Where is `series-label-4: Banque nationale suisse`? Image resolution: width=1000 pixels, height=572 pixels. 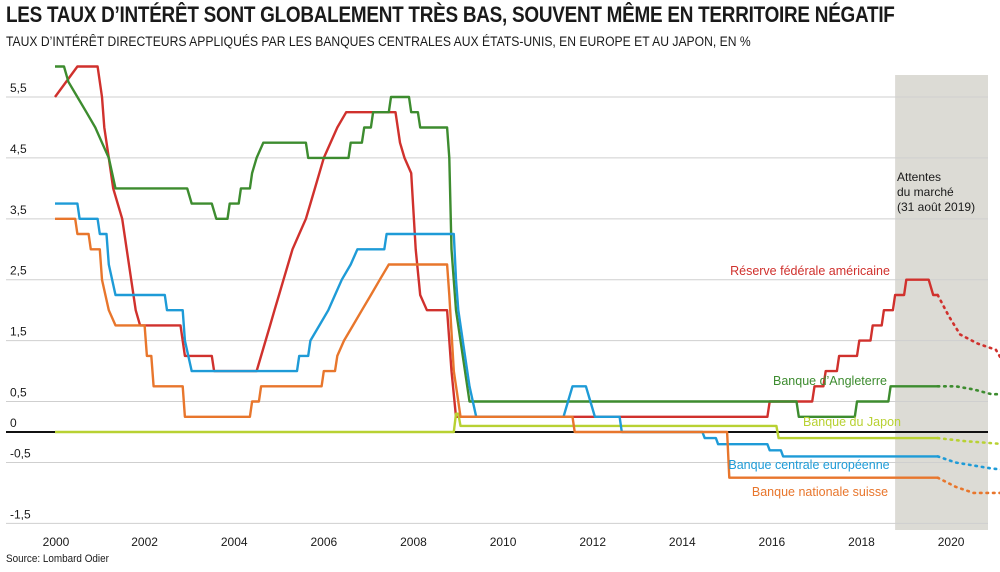 series-label-4: Banque nationale suisse is located at coordinates (820, 492).